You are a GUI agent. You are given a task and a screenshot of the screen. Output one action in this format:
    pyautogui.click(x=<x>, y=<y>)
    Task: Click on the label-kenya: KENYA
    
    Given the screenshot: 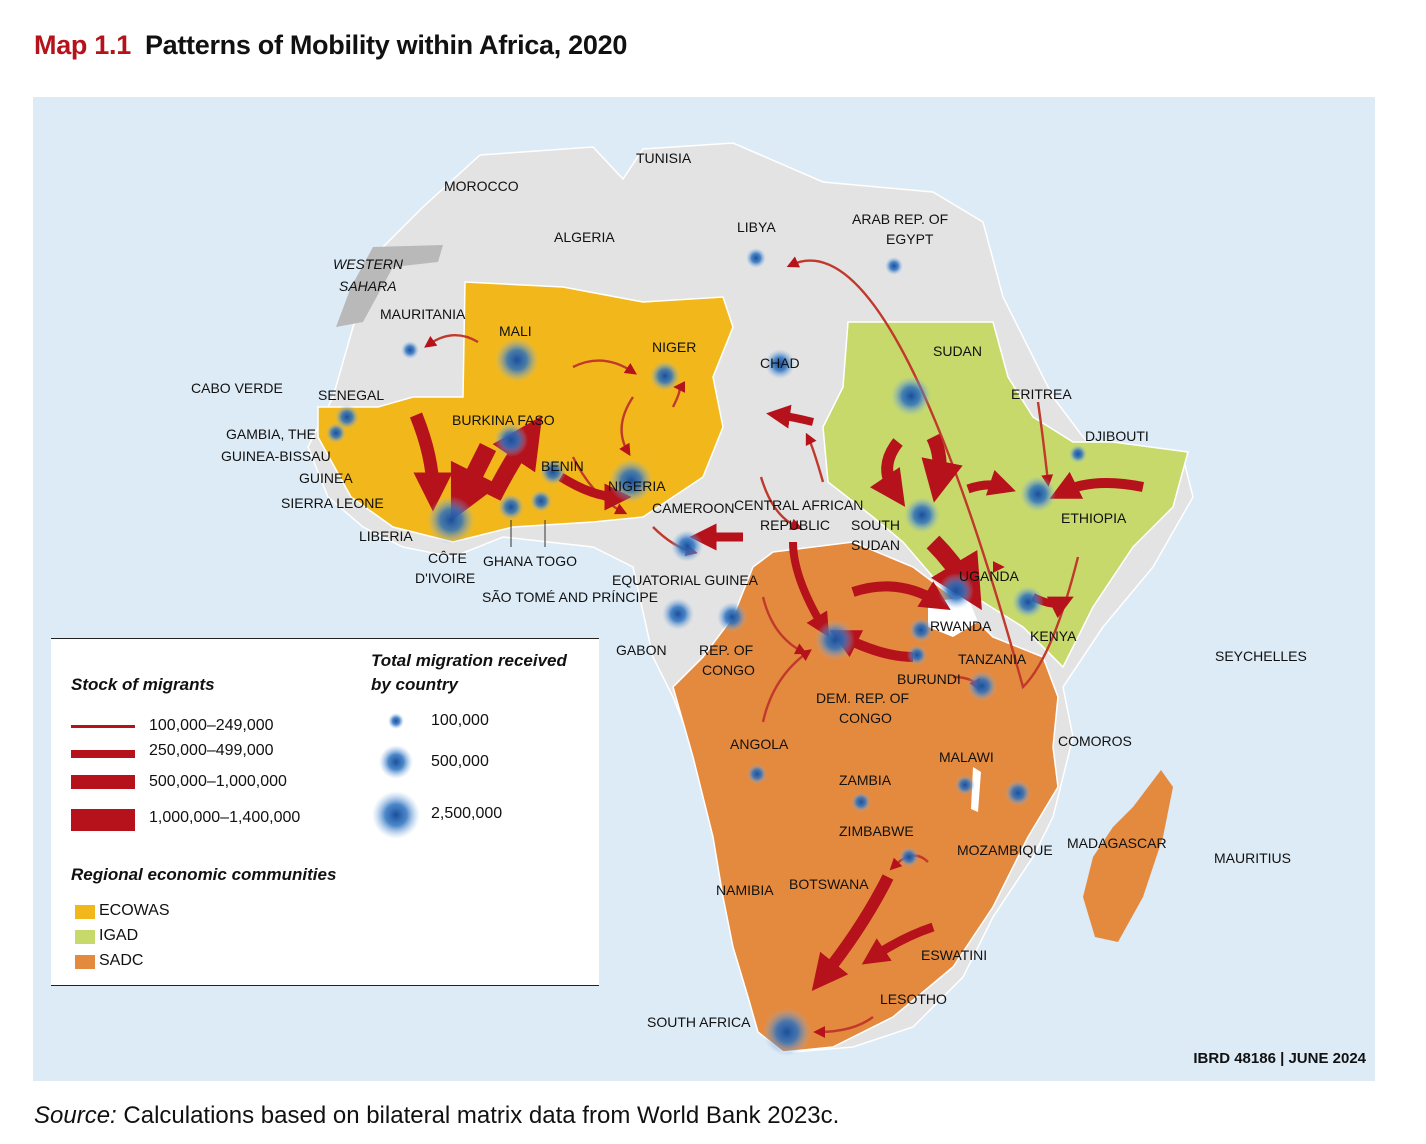 What is the action you would take?
    pyautogui.click(x=1053, y=636)
    